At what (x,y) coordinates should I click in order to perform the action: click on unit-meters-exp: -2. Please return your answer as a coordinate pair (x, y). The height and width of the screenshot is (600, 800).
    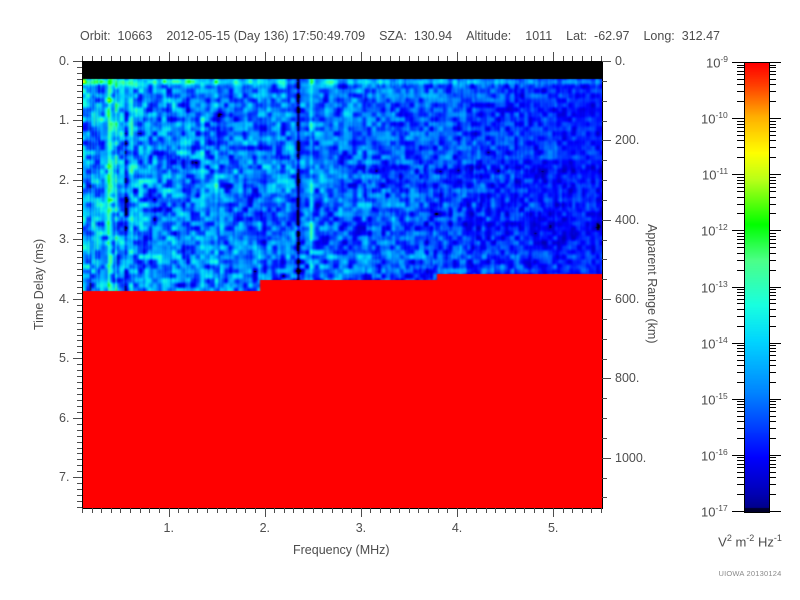
    Looking at the image, I should click on (750, 538).